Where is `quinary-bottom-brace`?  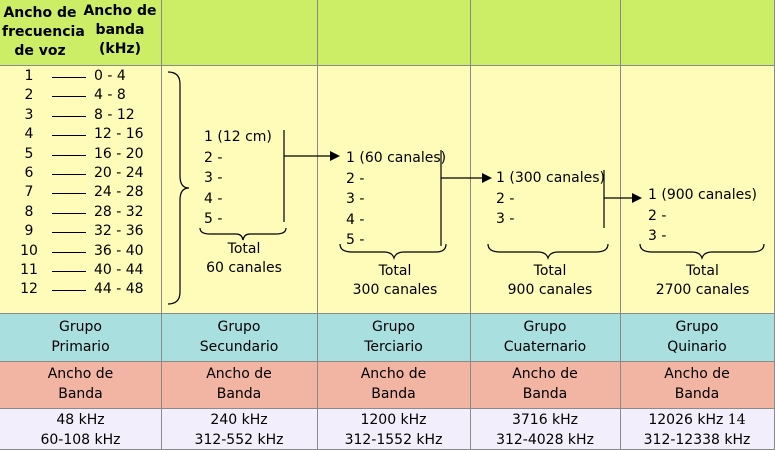 quinary-bottom-brace is located at coordinates (702, 251).